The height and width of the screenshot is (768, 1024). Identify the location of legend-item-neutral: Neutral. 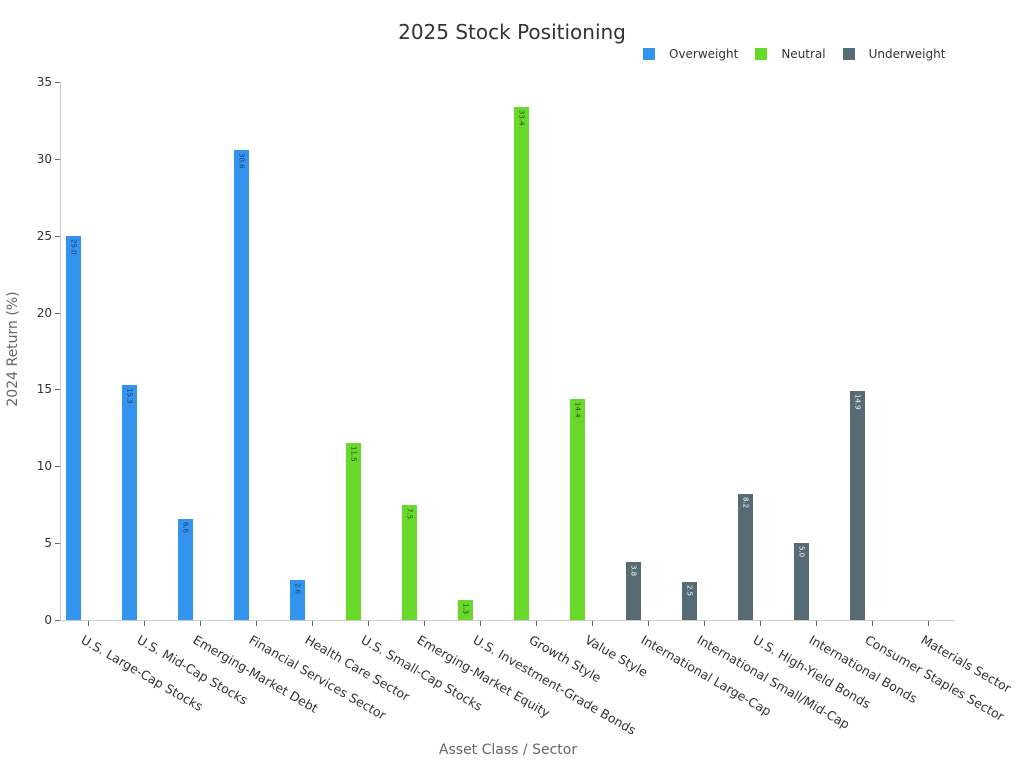
(790, 54).